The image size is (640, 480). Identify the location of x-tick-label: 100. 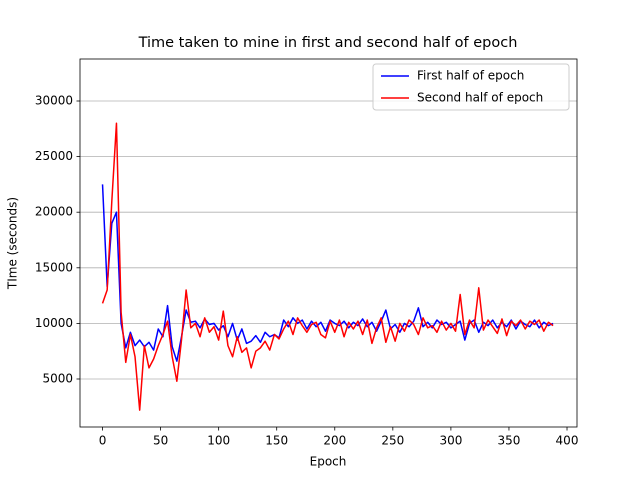
(218, 441).